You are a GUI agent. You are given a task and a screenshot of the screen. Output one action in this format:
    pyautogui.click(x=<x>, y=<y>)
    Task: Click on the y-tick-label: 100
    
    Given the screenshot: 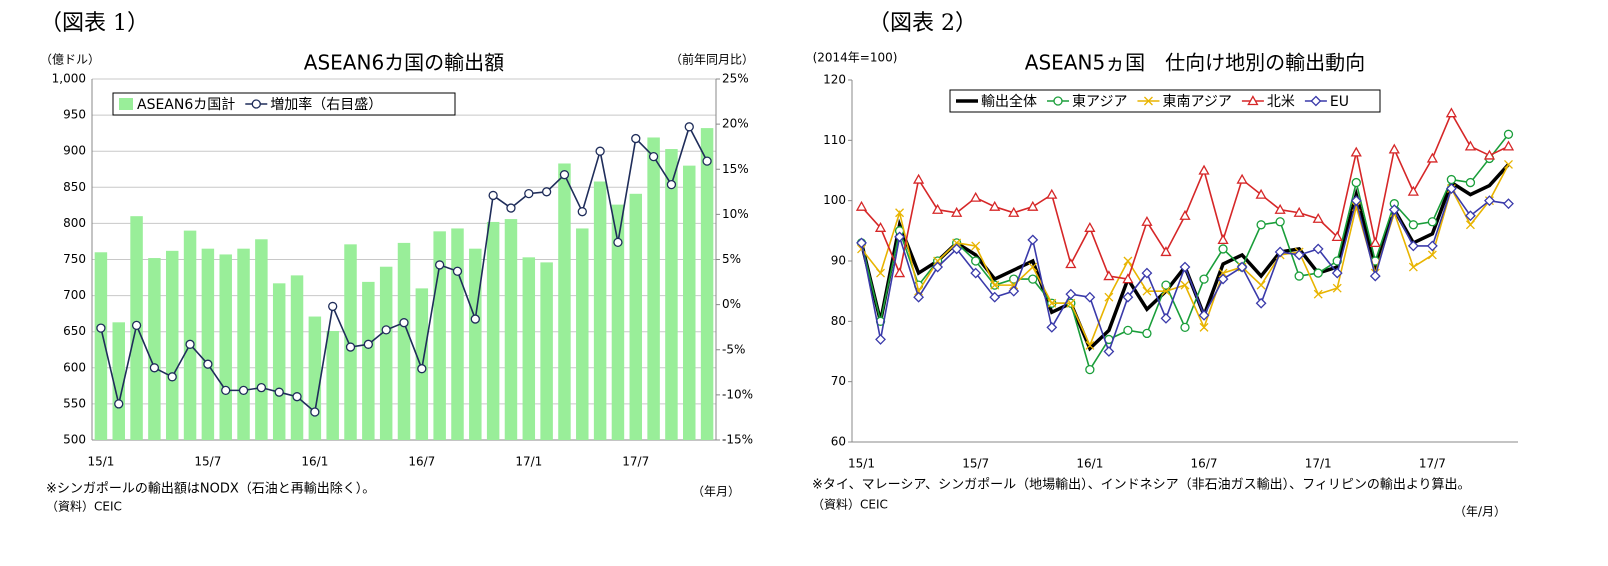 What is the action you would take?
    pyautogui.click(x=834, y=200)
    